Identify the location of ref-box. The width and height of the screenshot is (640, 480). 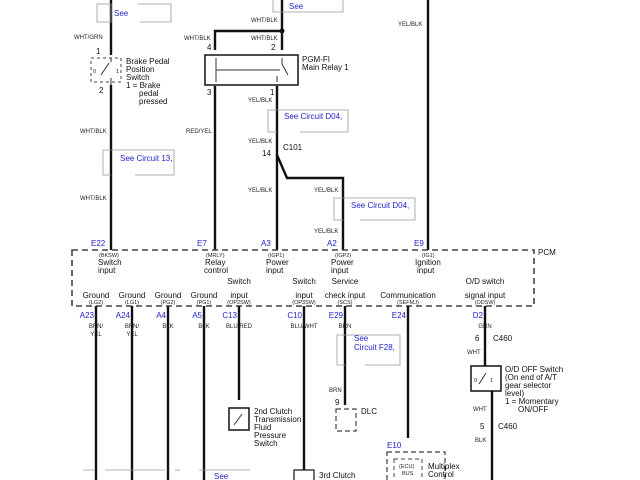
(104, 13).